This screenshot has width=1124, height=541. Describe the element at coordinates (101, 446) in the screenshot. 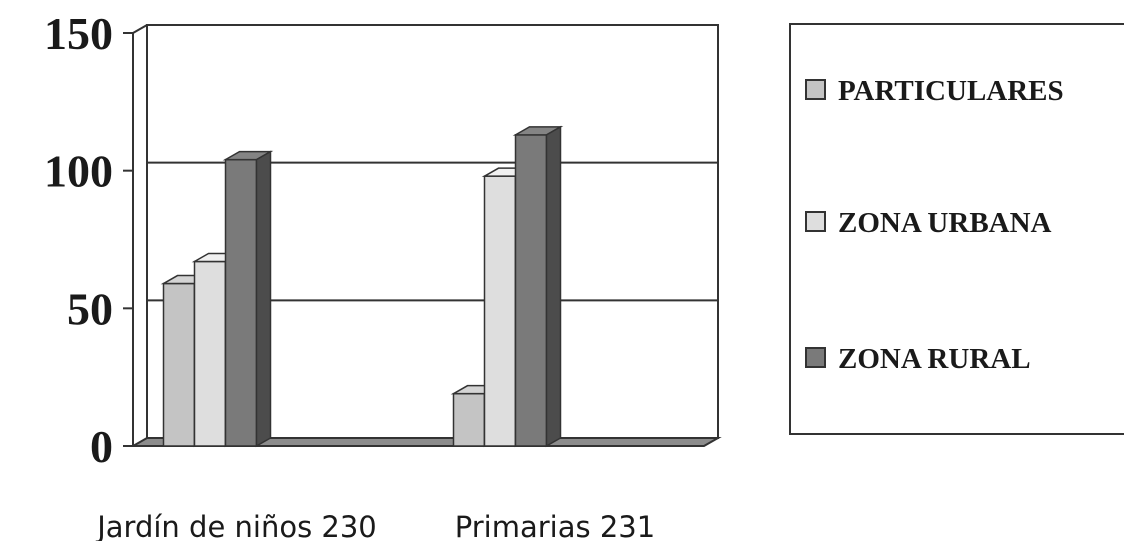

I see `y-tick-label: 0` at that location.